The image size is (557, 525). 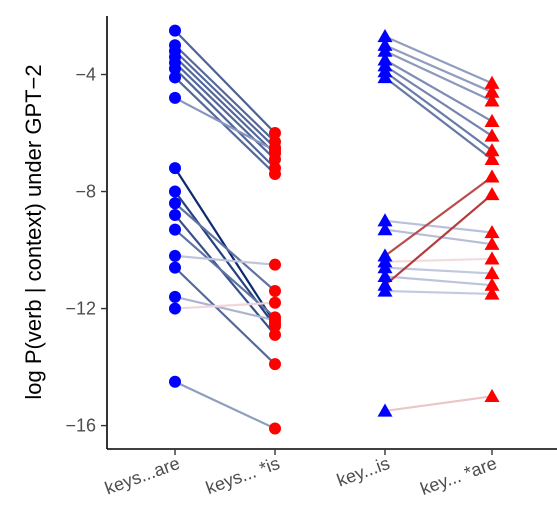 I want to click on x-tick-label: key...is, so click(x=363, y=471).